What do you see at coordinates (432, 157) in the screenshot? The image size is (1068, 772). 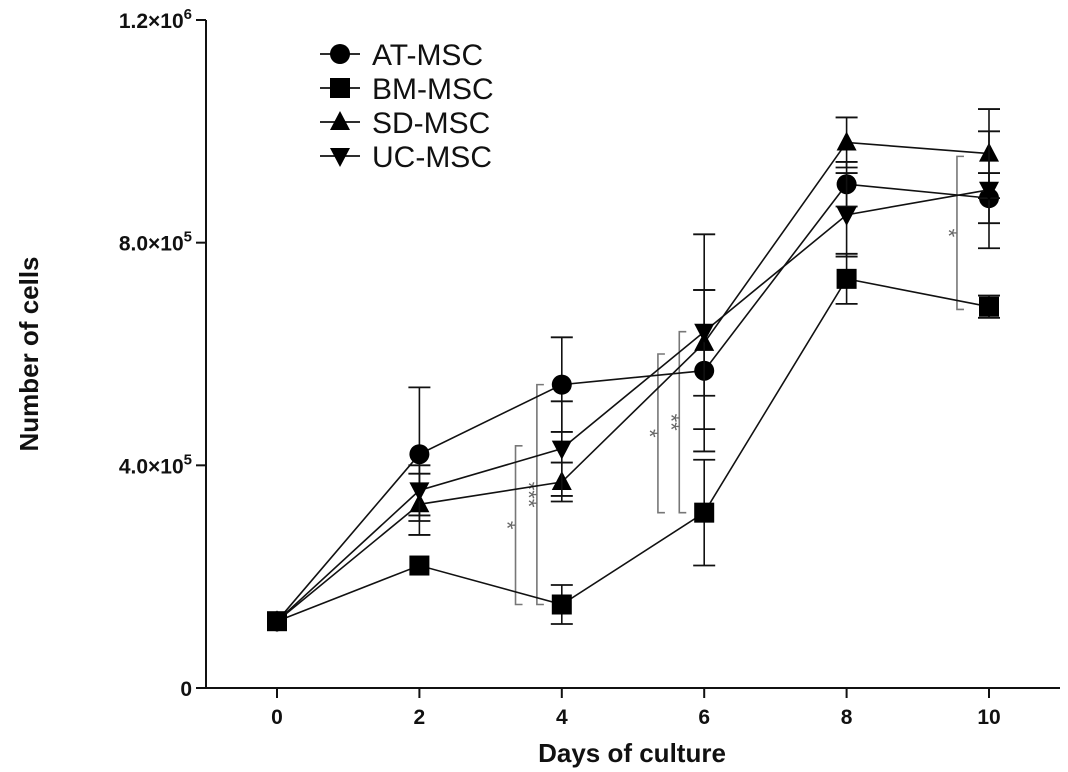 I see `legend-label: UC-MSC` at bounding box center [432, 157].